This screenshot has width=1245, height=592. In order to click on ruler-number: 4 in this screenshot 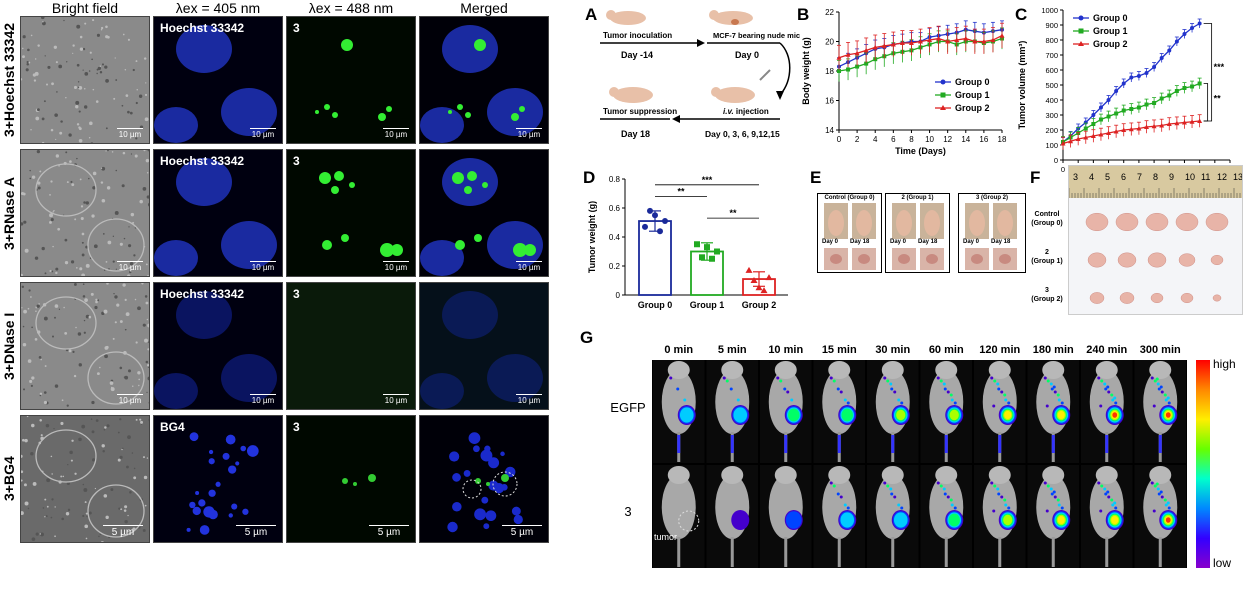, I will do `click(1091, 177)`.